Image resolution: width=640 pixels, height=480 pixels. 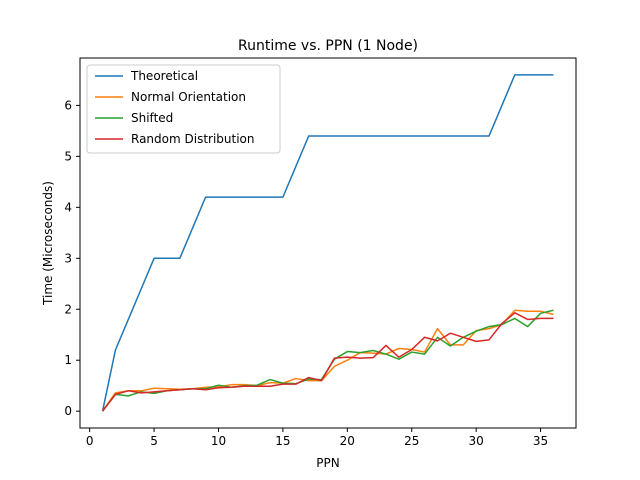 I want to click on x-axis: 0 5 10 15 20 25 30 35, so click(x=317, y=438).